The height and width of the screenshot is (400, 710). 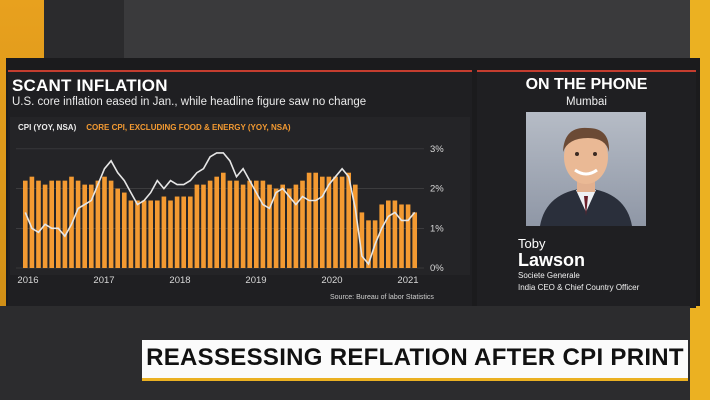 I want to click on y-tick-label: 1%, so click(x=437, y=228).